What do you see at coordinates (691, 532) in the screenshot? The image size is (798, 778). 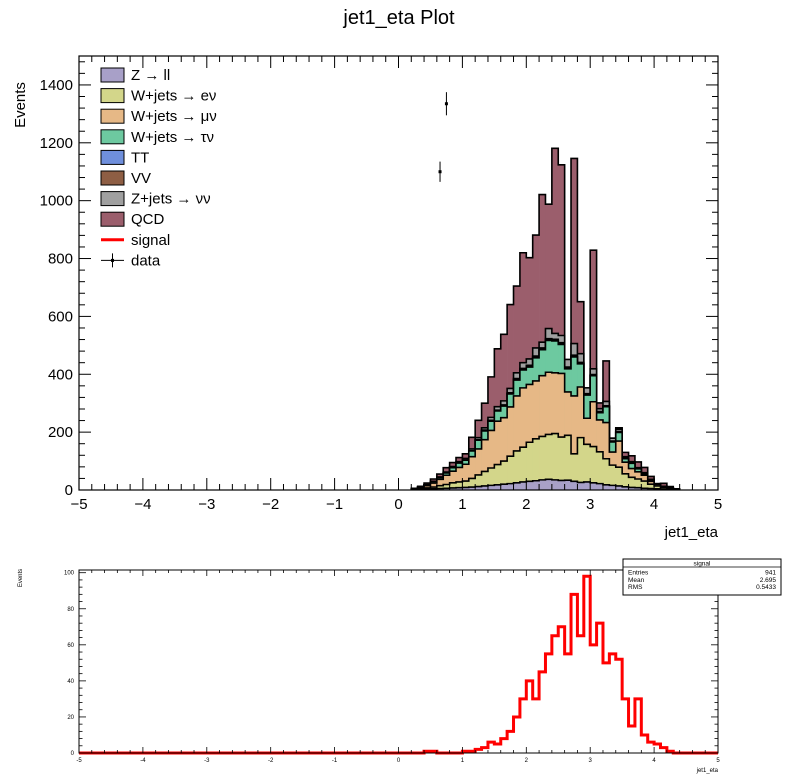 I see `main-x-axis-label: jet1_eta` at bounding box center [691, 532].